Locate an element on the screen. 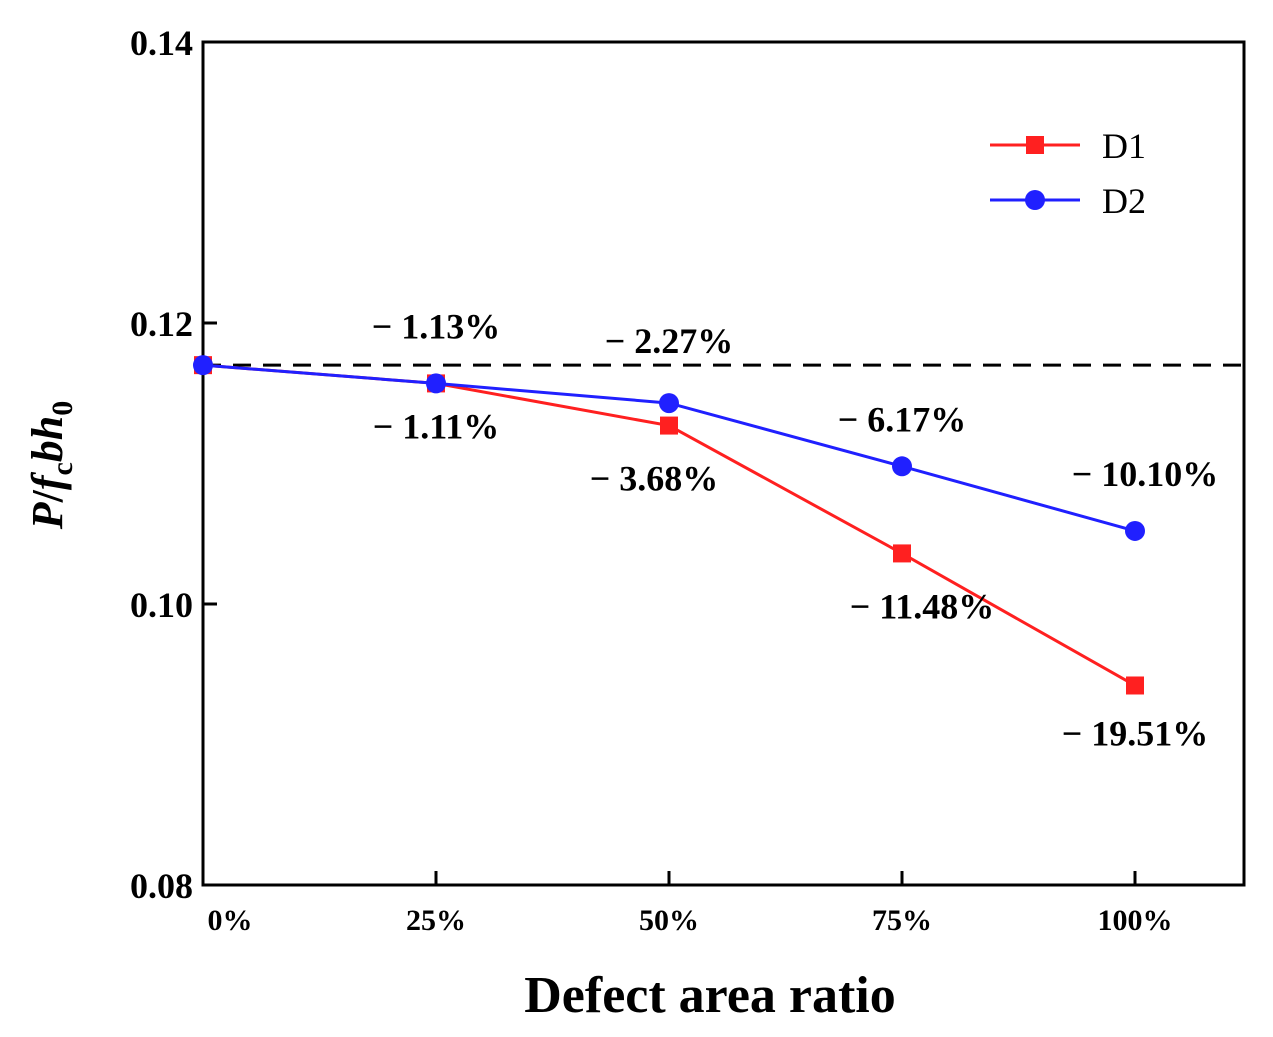 The image size is (1273, 1037). annotation-d1: − 11.48% is located at coordinates (922, 606).